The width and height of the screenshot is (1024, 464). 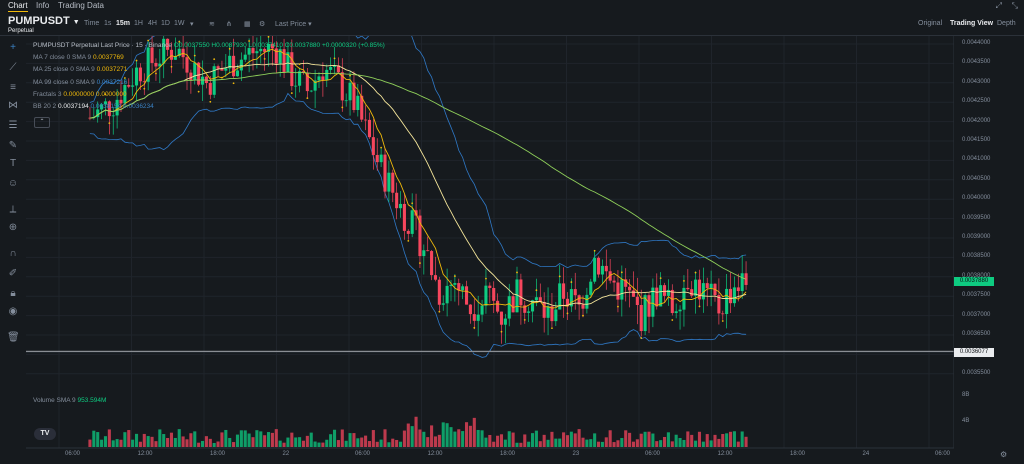 I want to click on expand-icon: ⤢, so click(x=998, y=5).